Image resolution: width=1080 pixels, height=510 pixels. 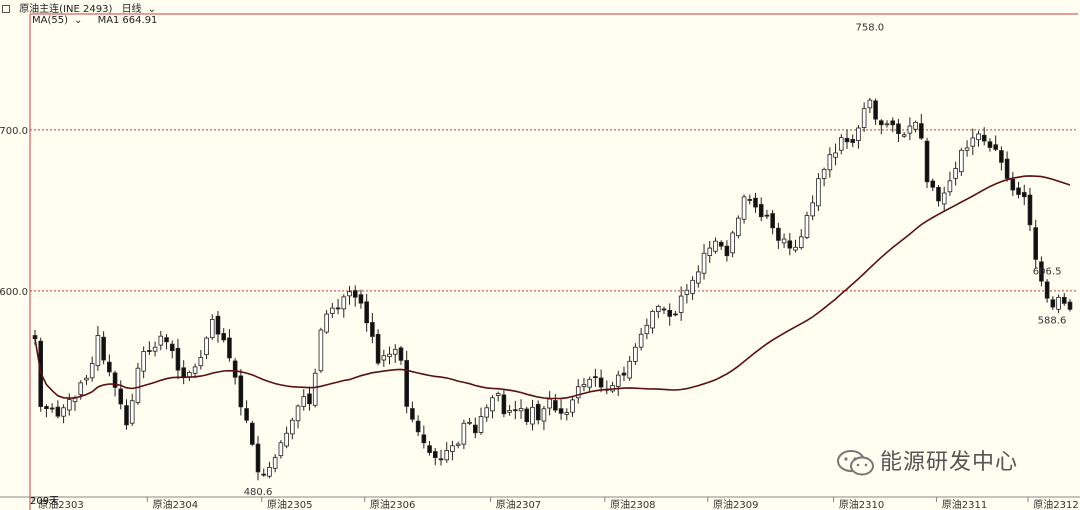 What do you see at coordinates (258, 492) in the screenshot?
I see `price-annotation: 480.6` at bounding box center [258, 492].